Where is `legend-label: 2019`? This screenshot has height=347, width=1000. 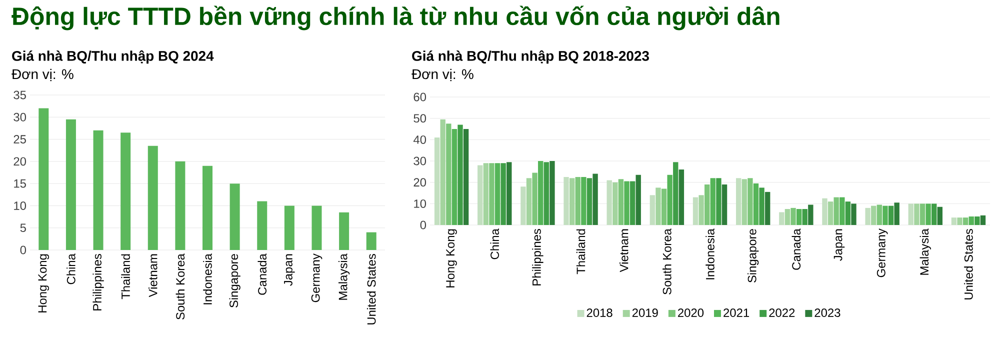
legend-label: 2019 is located at coordinates (645, 312).